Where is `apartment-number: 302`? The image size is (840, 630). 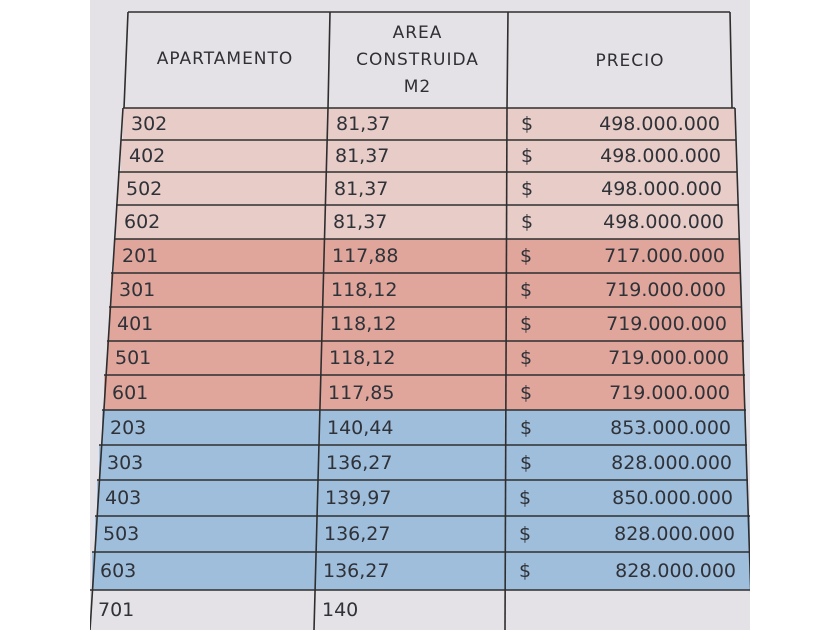
apartment-number: 302 is located at coordinates (149, 124).